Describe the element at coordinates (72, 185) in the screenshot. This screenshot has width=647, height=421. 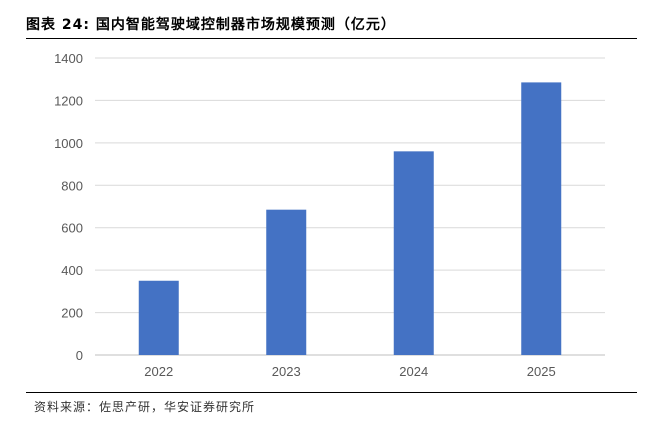
I see `y-tick-label: 800` at that location.